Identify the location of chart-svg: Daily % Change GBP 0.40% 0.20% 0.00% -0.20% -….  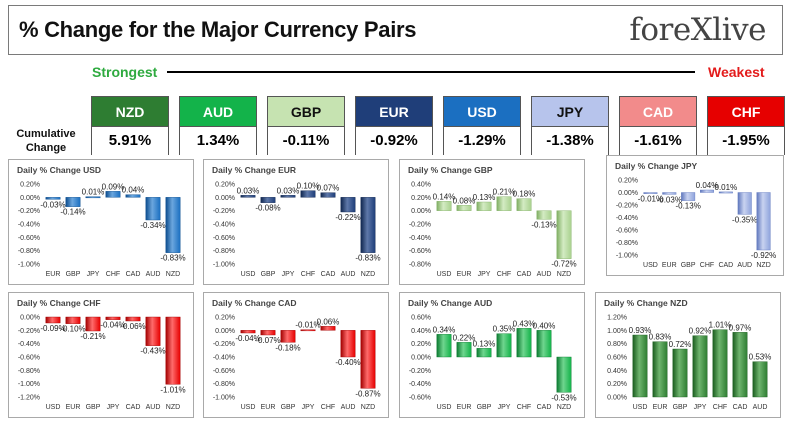
(492, 221).